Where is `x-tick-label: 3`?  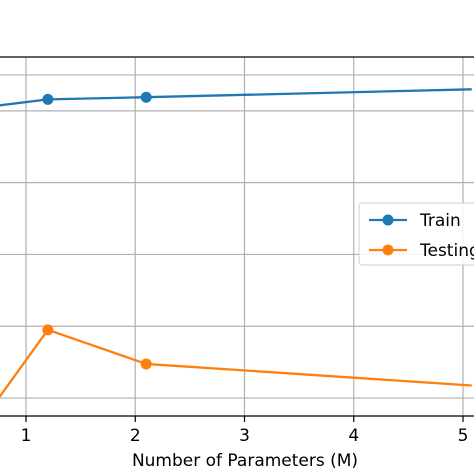 x-tick-label: 3 is located at coordinates (244, 436).